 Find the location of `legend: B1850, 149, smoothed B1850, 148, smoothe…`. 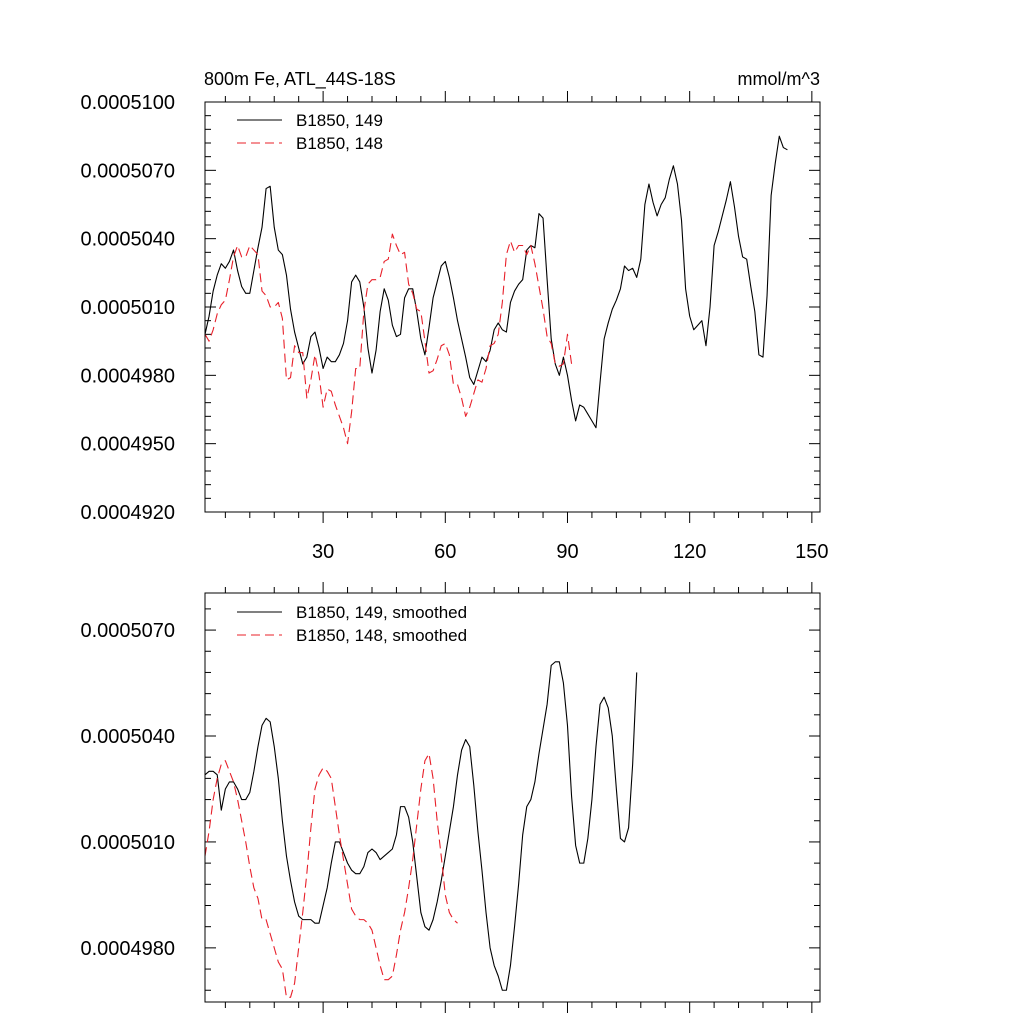

legend: B1850, 149, smoothed B1850, 148, smoothe… is located at coordinates (352, 624).